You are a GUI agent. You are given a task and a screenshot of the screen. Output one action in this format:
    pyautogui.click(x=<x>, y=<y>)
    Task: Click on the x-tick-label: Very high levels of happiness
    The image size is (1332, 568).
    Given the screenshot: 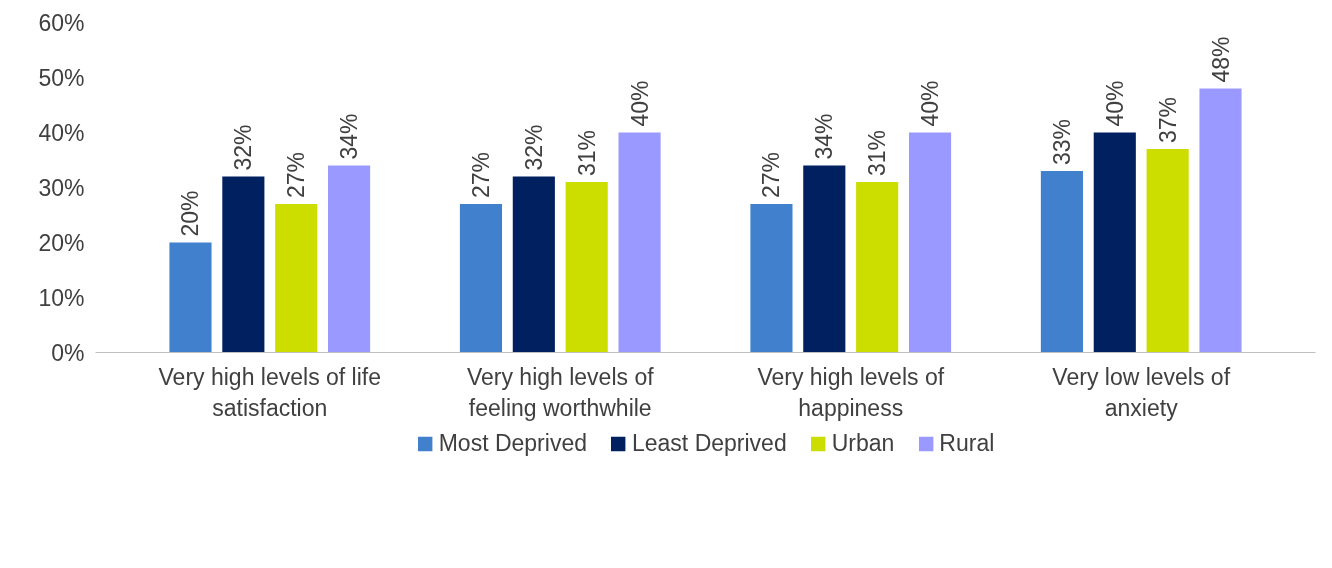 What is the action you would take?
    pyautogui.click(x=851, y=392)
    